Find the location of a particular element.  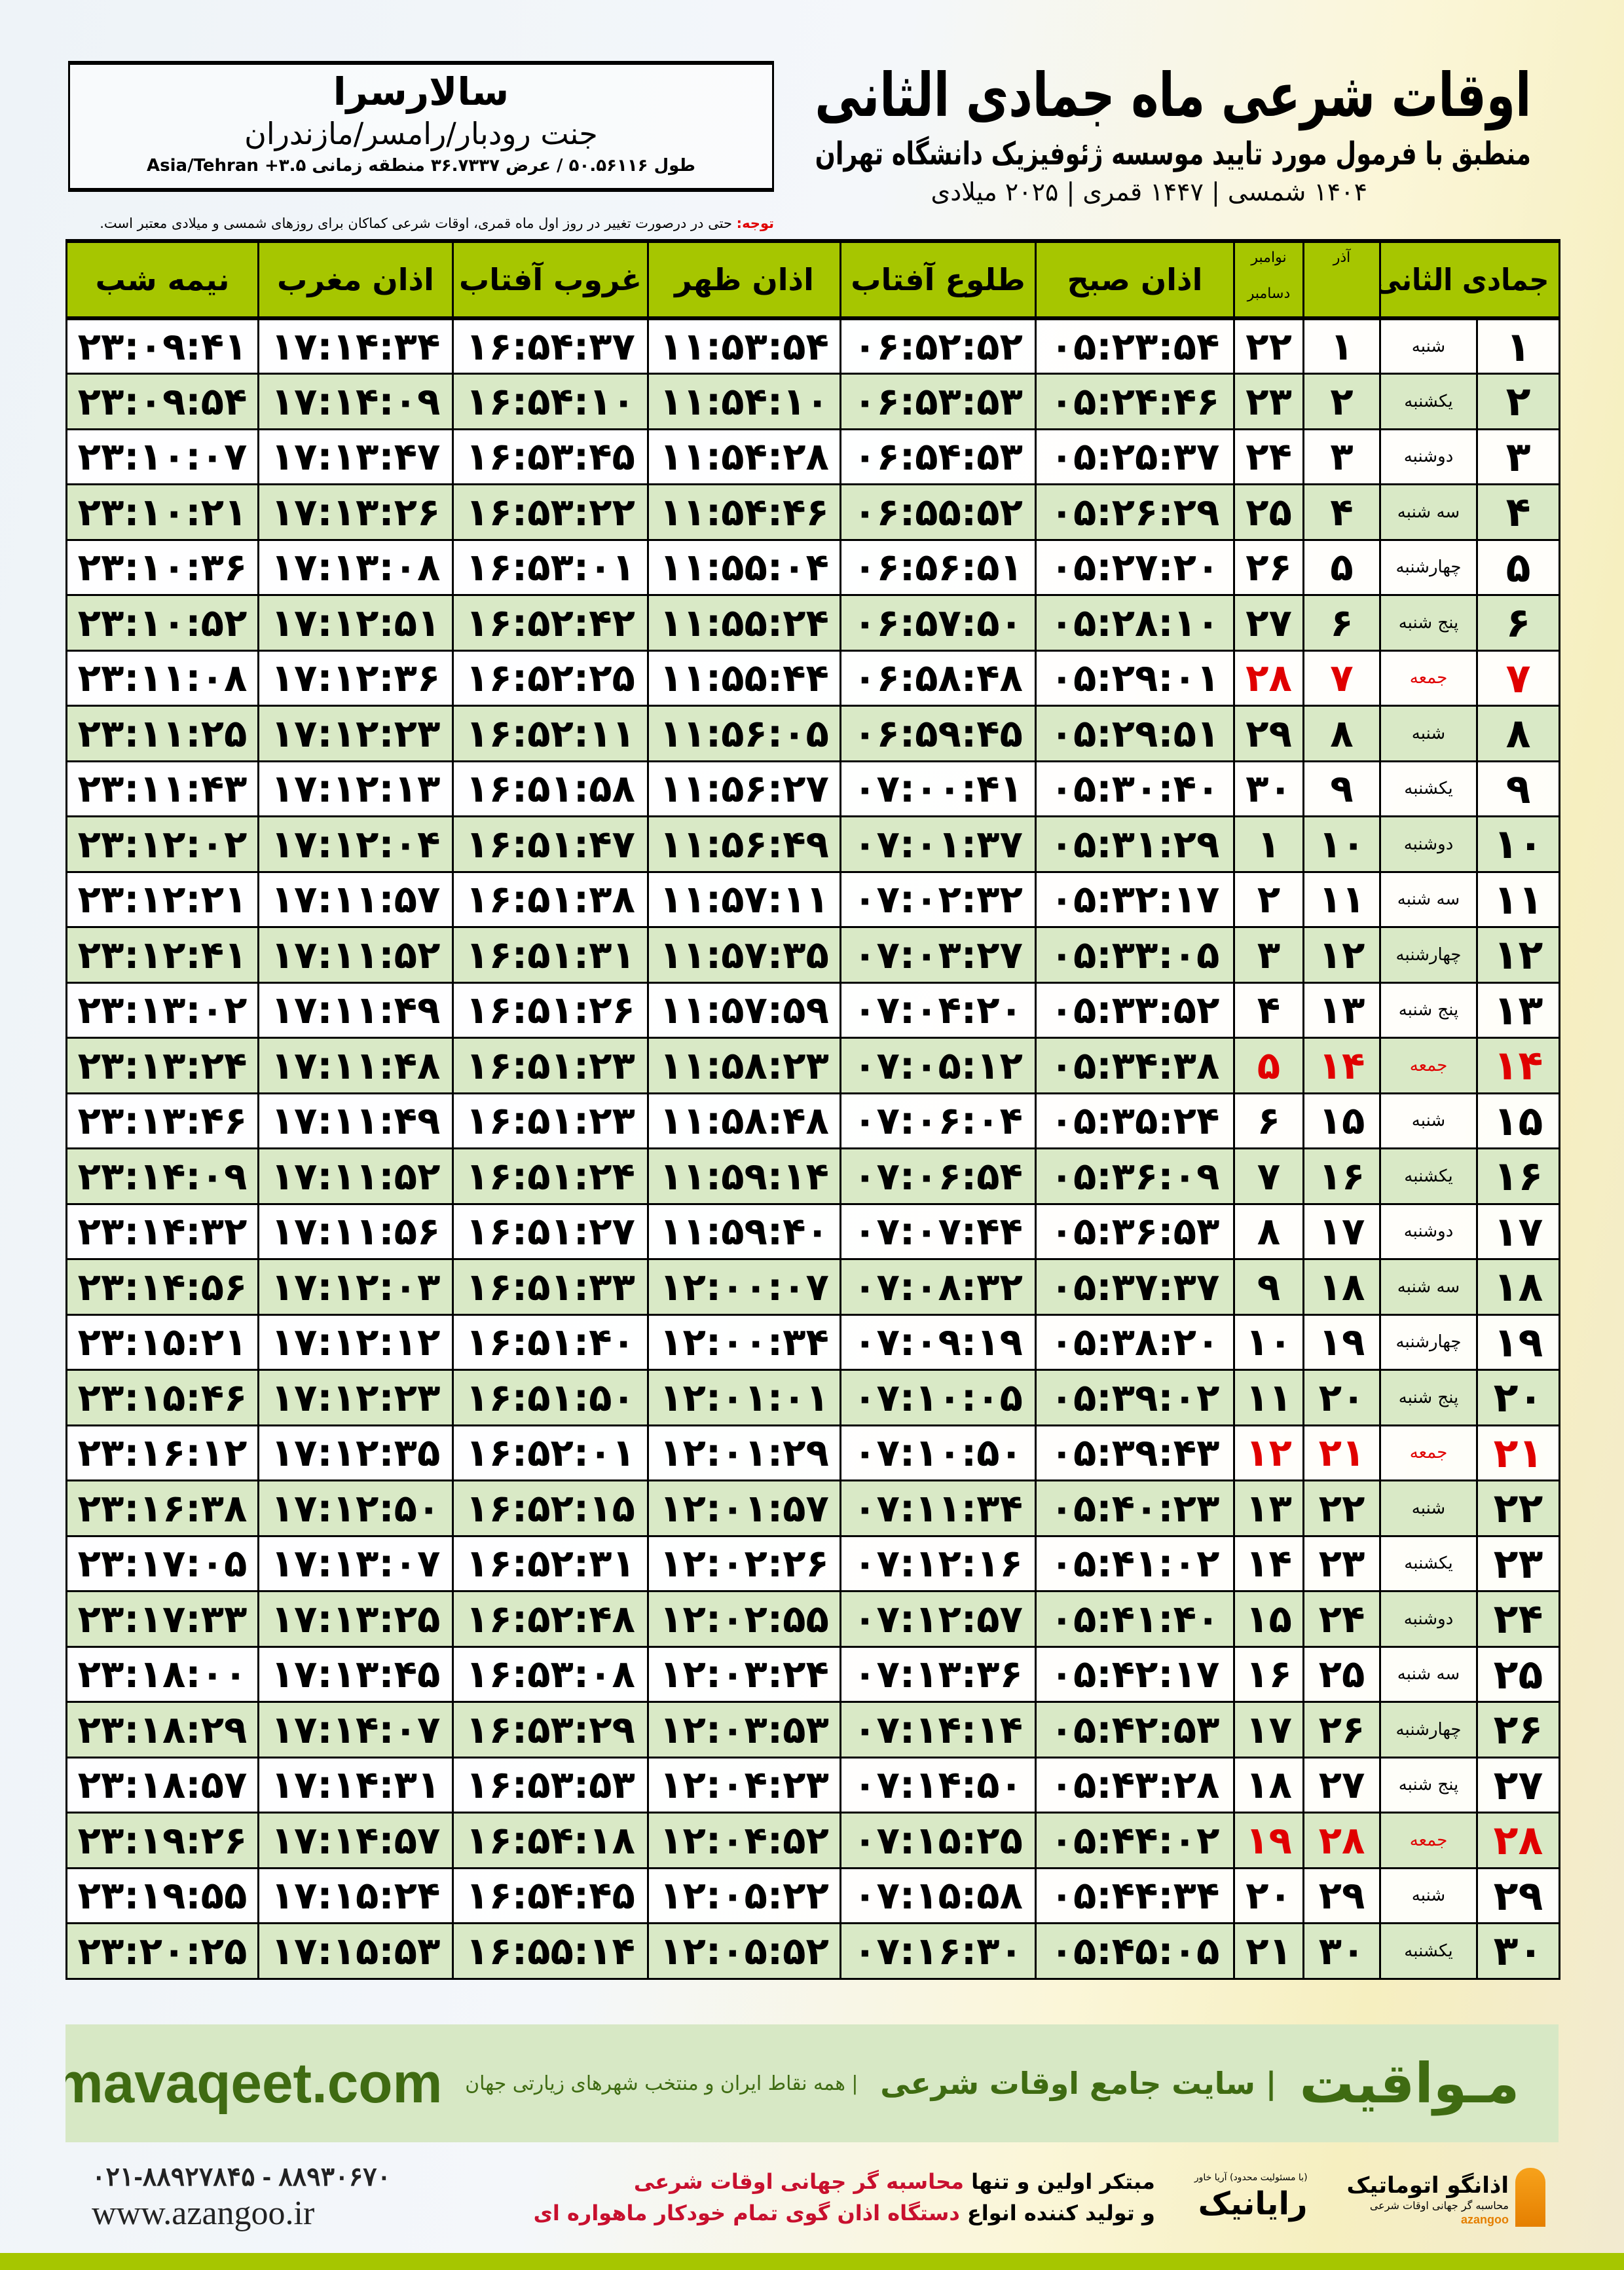

midnight-time: ۲۳:۱۸:۵۷ is located at coordinates (162, 1785).